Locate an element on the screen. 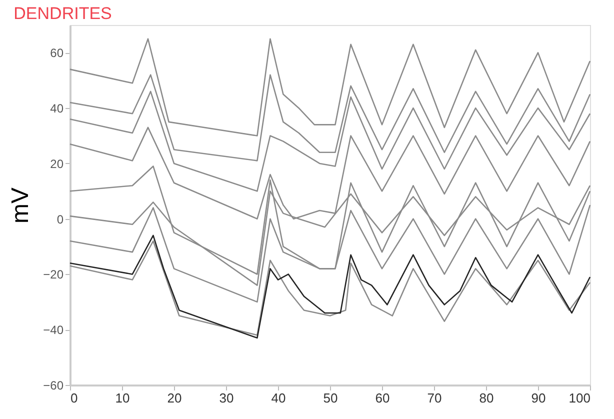 The image size is (614, 419). x-tick-label: 50 is located at coordinates (330, 398).